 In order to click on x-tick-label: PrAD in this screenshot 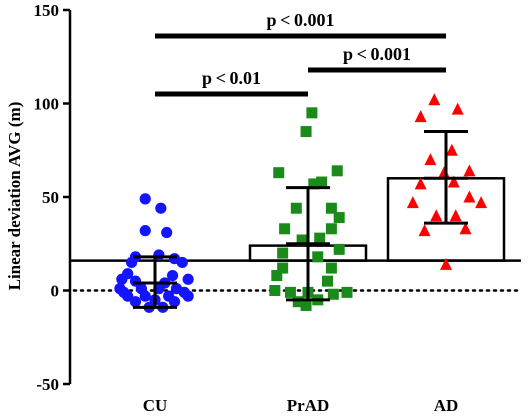, I will do `click(308, 405)`.